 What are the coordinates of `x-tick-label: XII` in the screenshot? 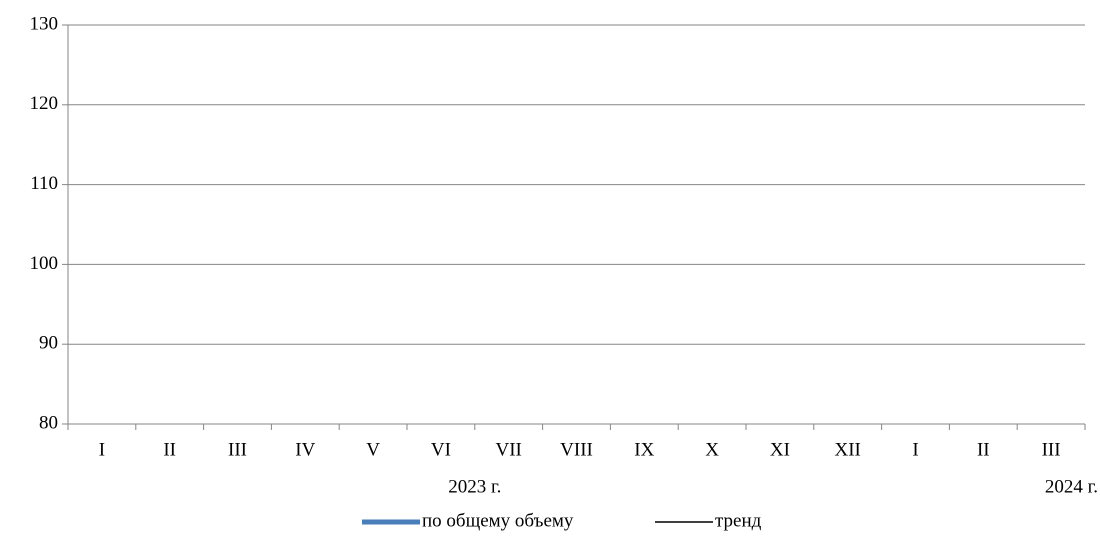 It's located at (848, 449).